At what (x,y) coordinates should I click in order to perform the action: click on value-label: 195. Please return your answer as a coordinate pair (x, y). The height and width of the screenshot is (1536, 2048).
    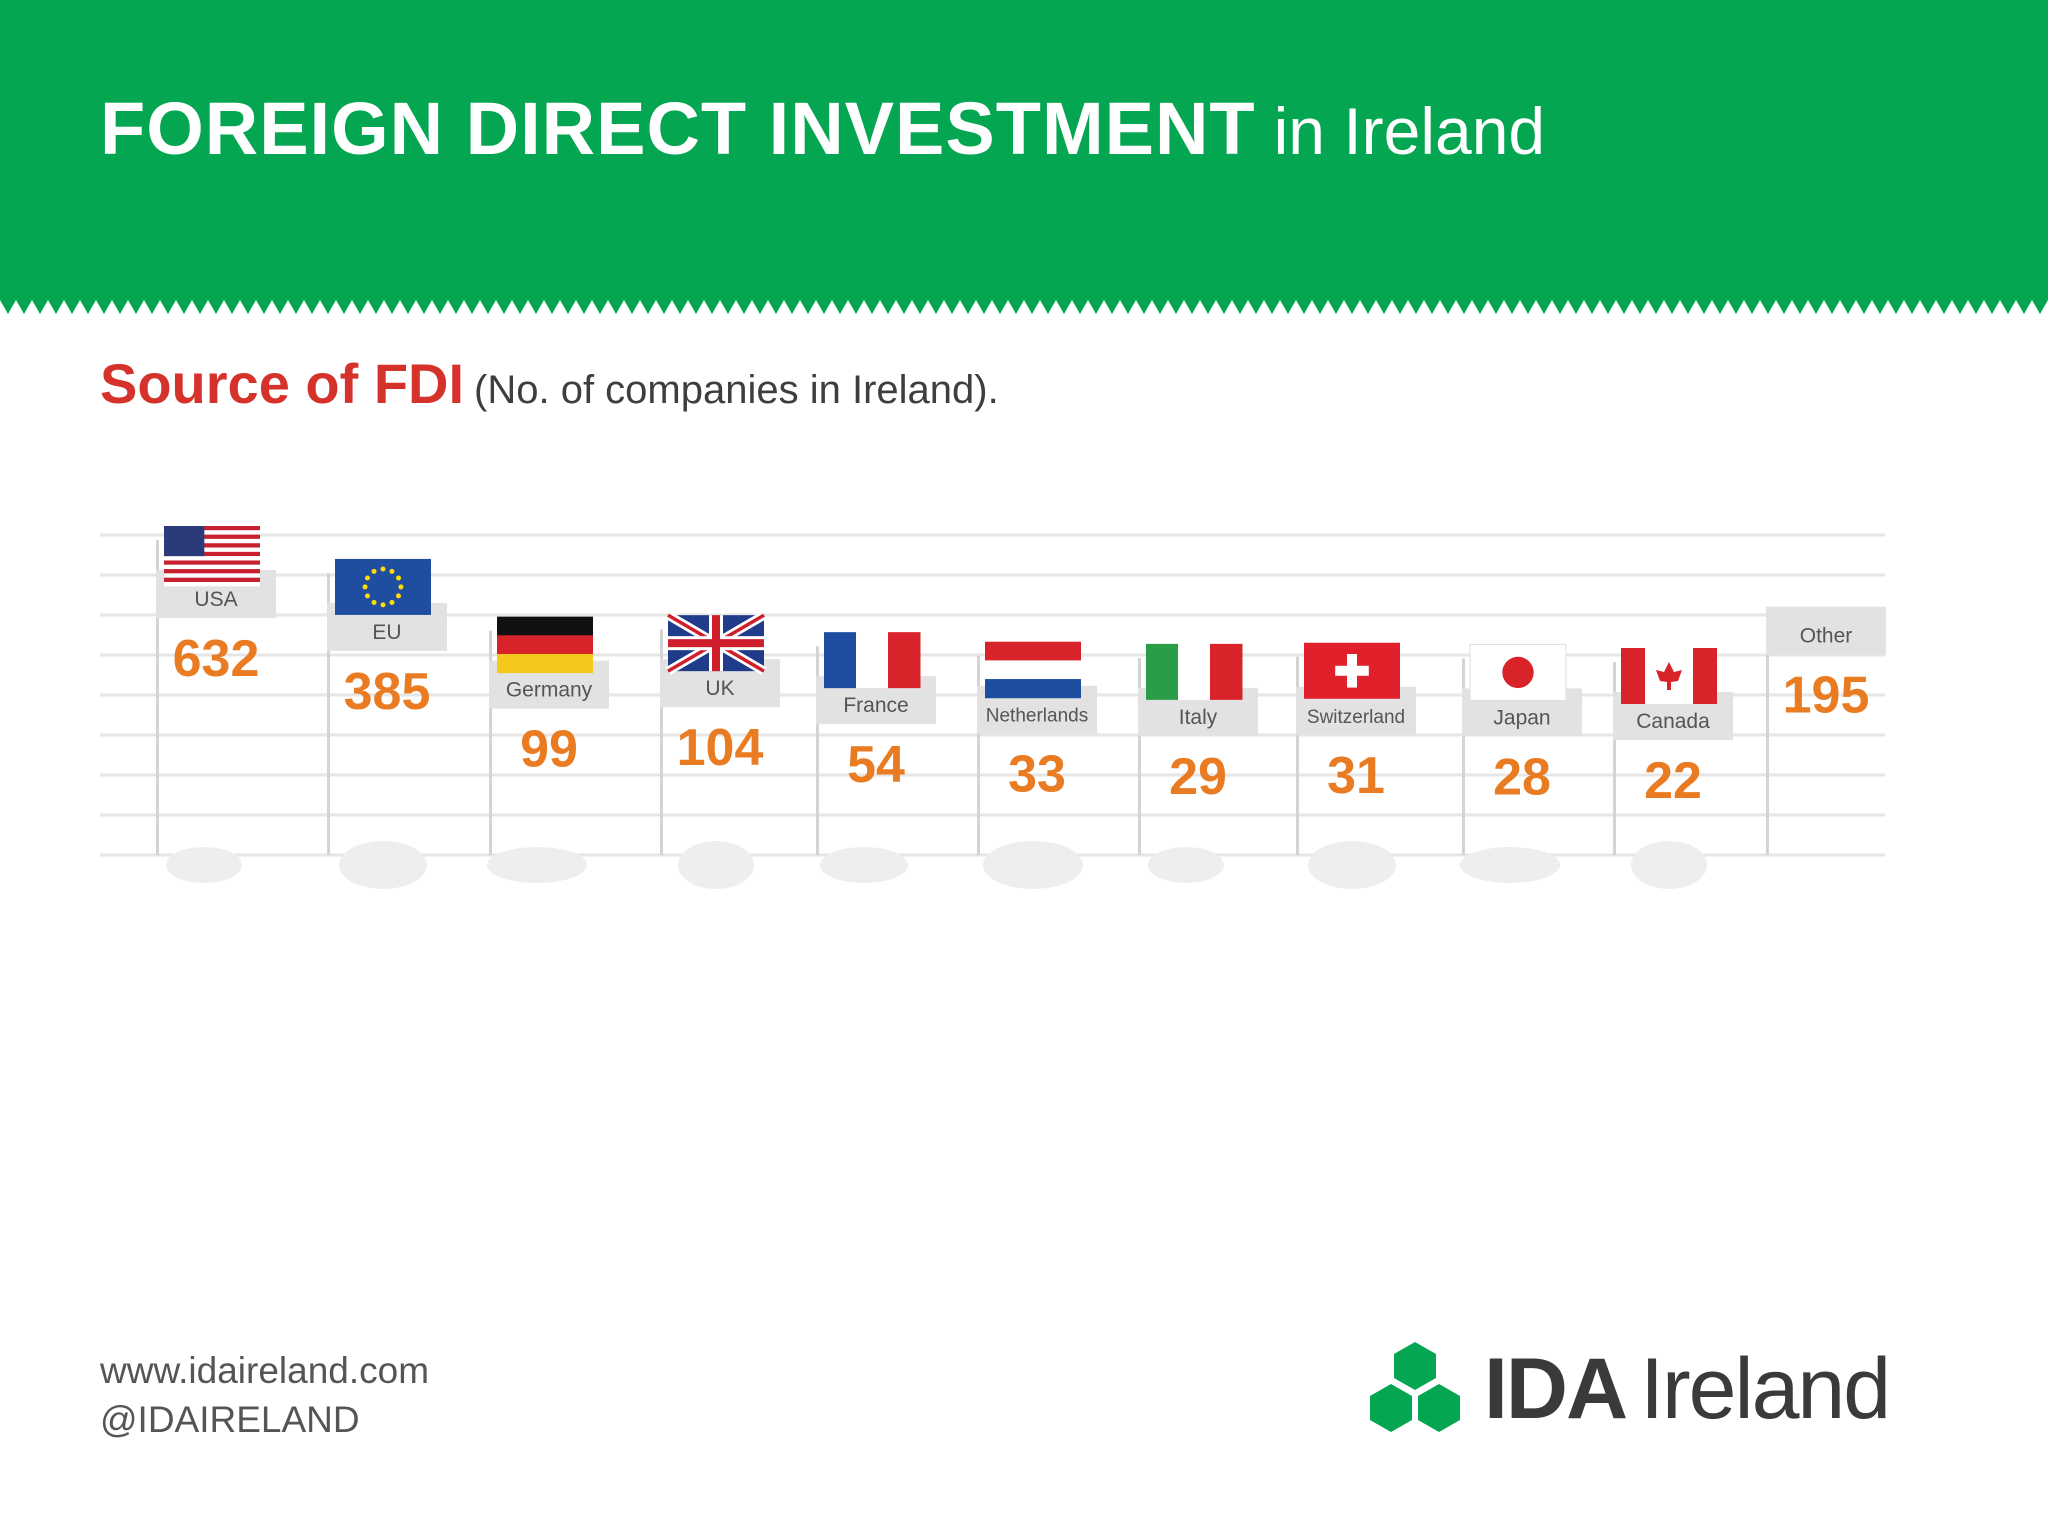
    Looking at the image, I should click on (1826, 696).